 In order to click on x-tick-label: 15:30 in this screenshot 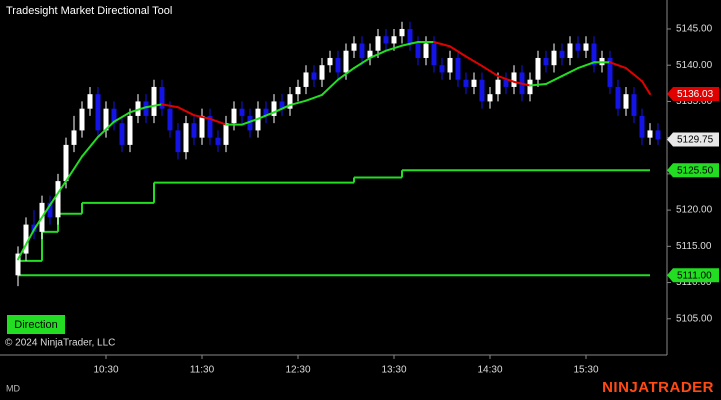, I will do `click(585, 370)`.